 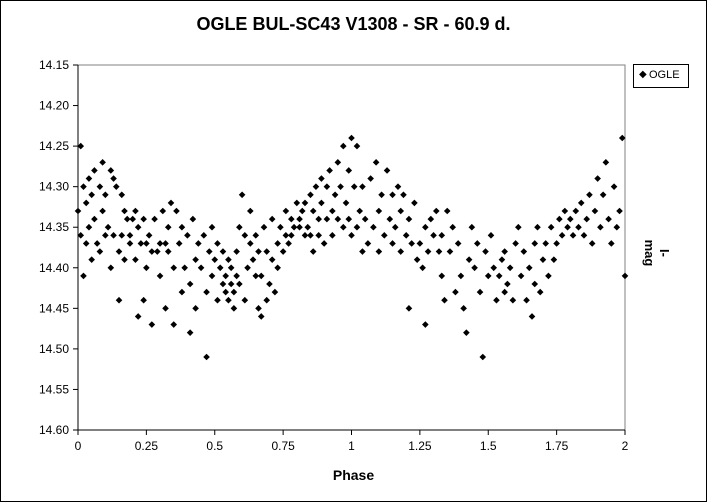 What do you see at coordinates (625, 446) in the screenshot?
I see `x-tick-label: 2` at bounding box center [625, 446].